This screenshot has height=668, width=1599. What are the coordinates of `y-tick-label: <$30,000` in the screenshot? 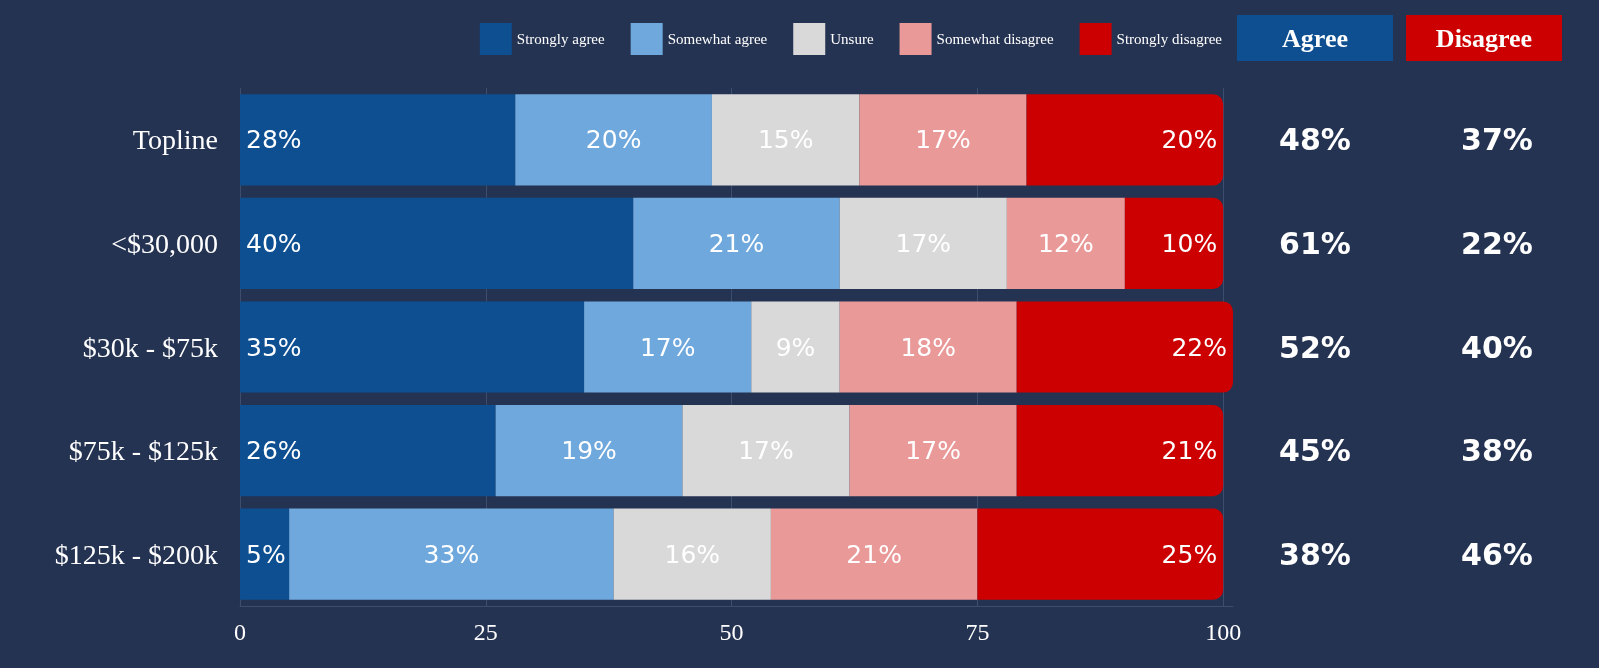 It's located at (164, 243).